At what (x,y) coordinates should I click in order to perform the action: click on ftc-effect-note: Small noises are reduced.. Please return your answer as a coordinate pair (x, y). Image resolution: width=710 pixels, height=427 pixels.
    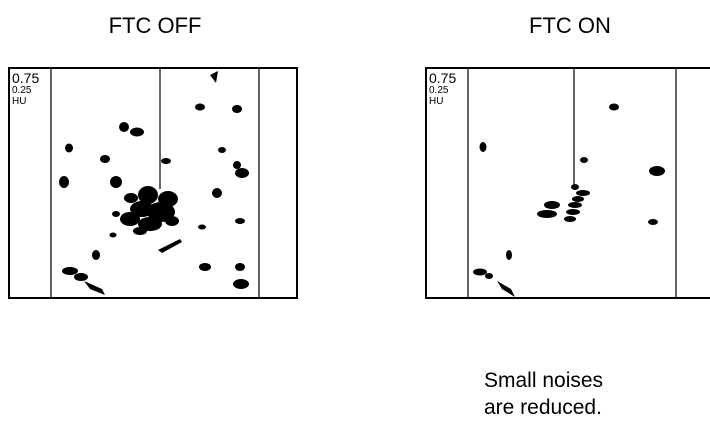
    Looking at the image, I should click on (543, 394).